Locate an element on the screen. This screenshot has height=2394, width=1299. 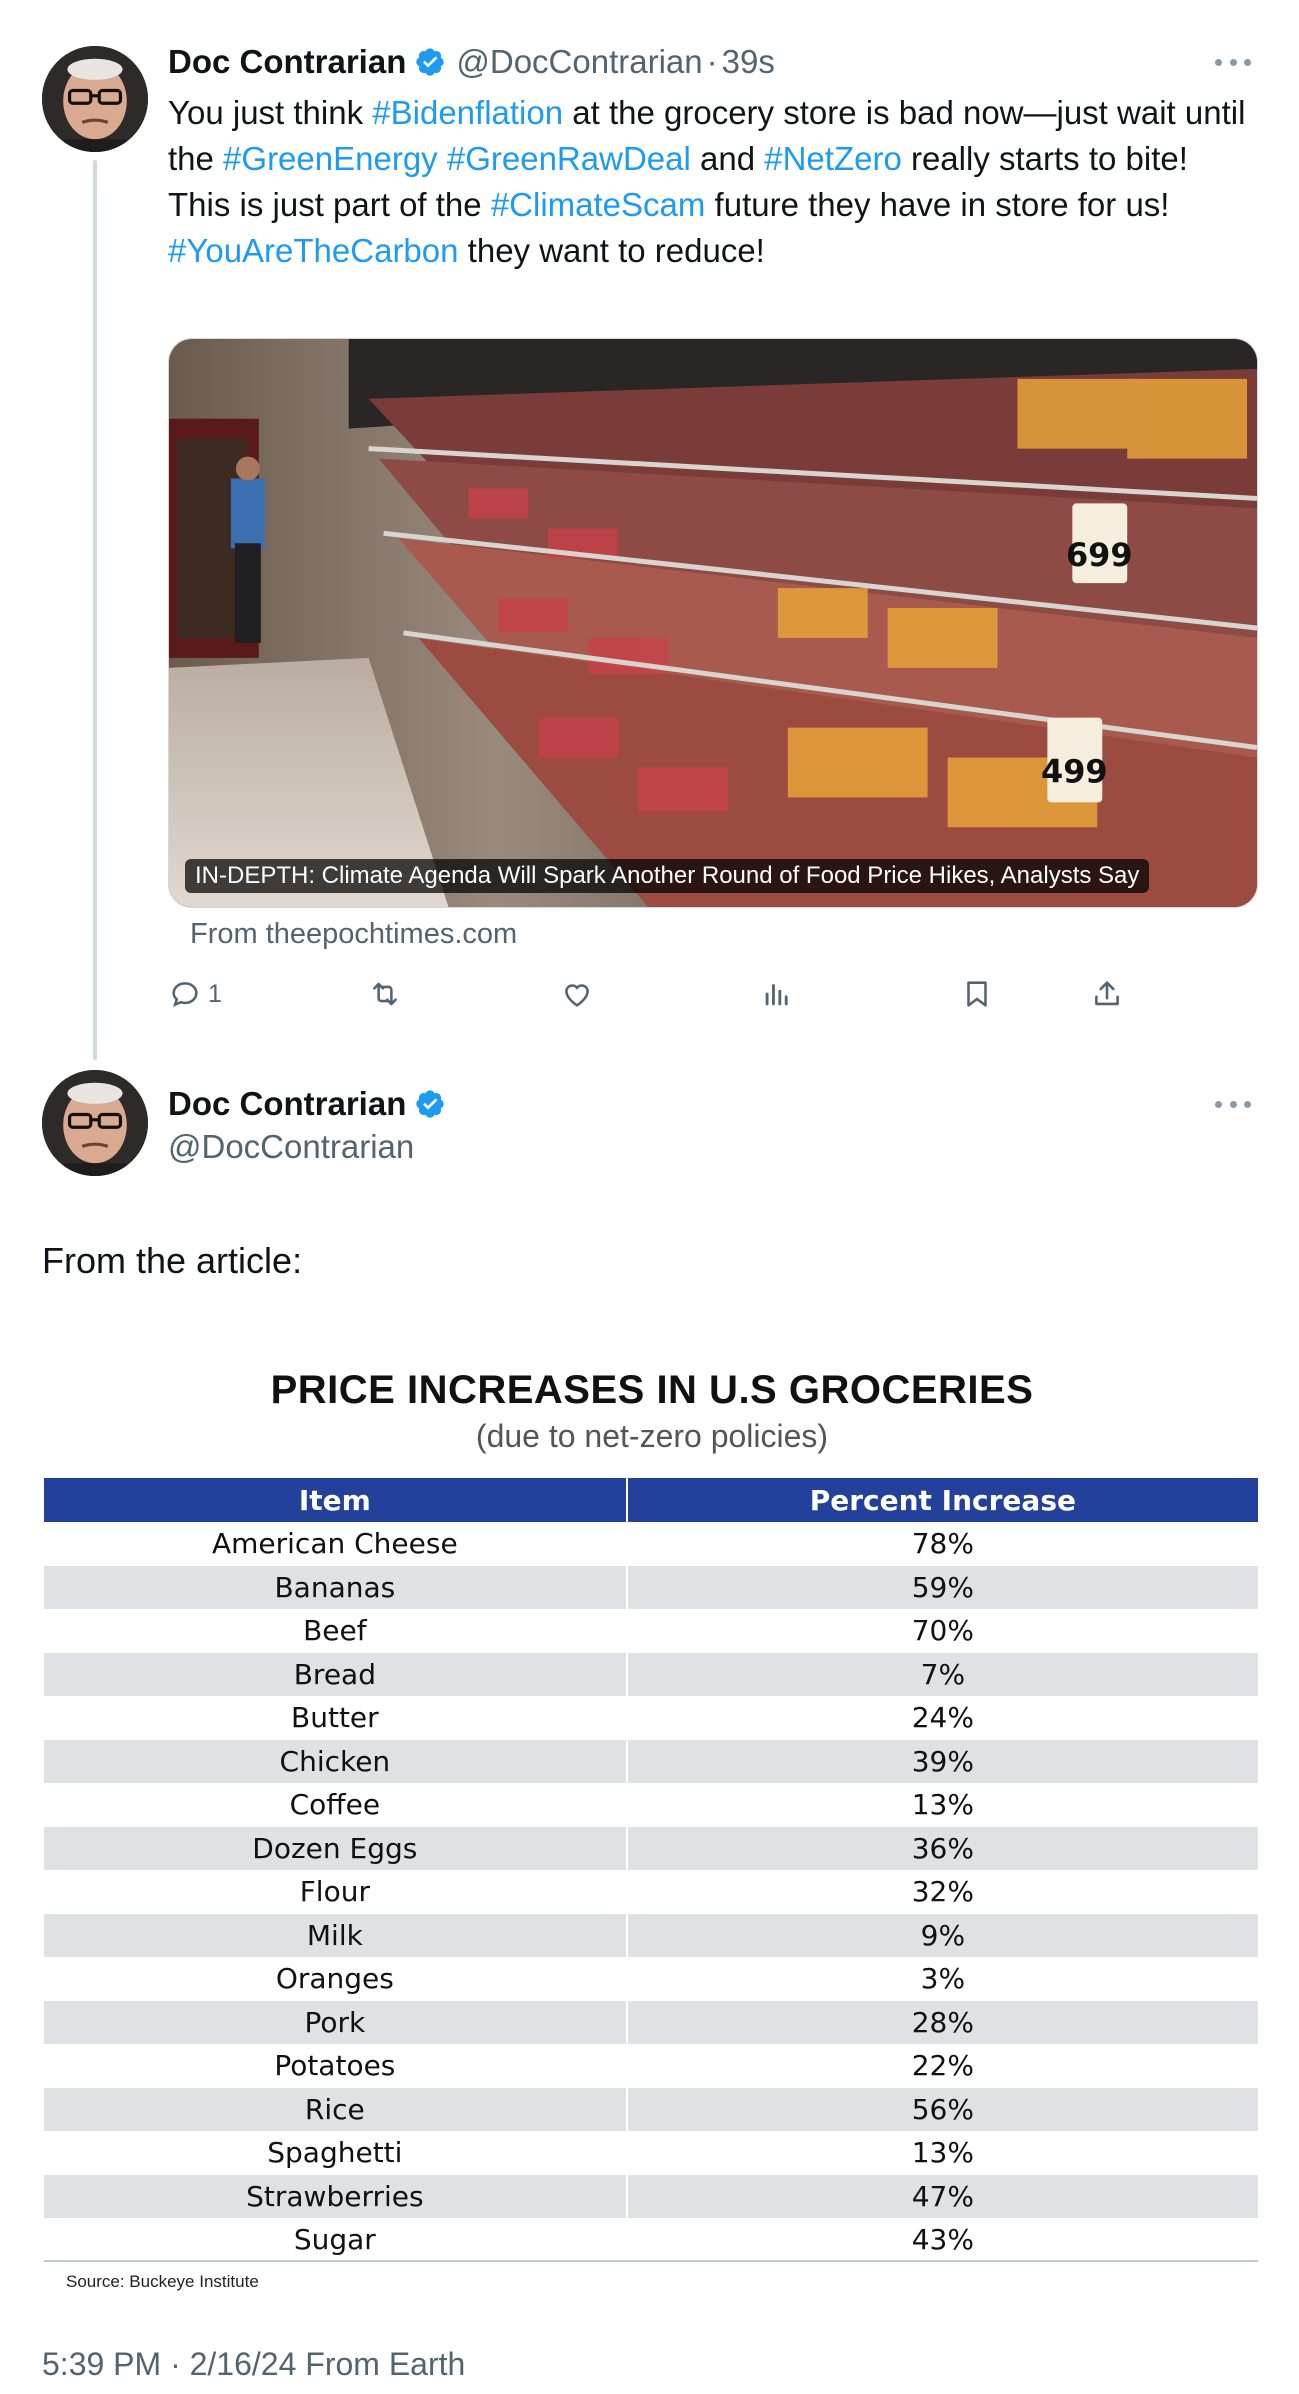
tweet-header: Doc Contrarian @DocContrarian is located at coordinates (709, 1124).